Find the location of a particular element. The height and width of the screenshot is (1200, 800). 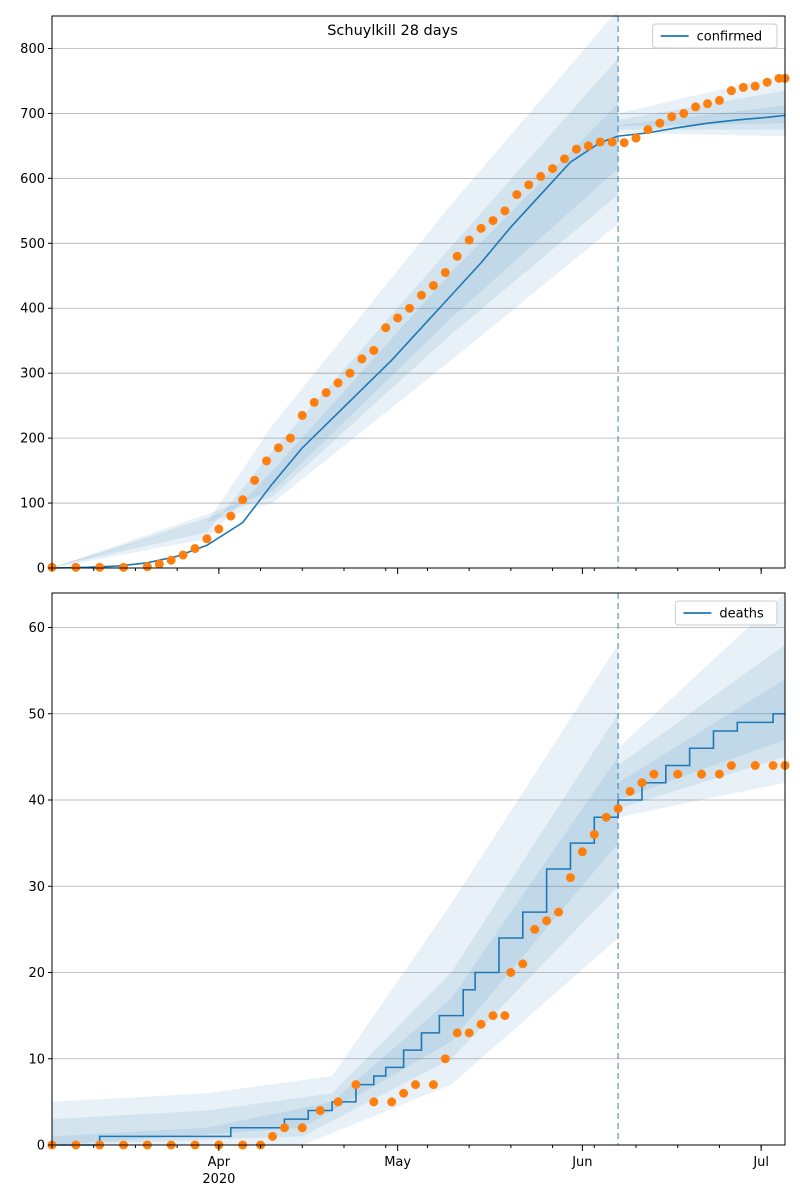

y-tick-label: 40 is located at coordinates (36, 801).